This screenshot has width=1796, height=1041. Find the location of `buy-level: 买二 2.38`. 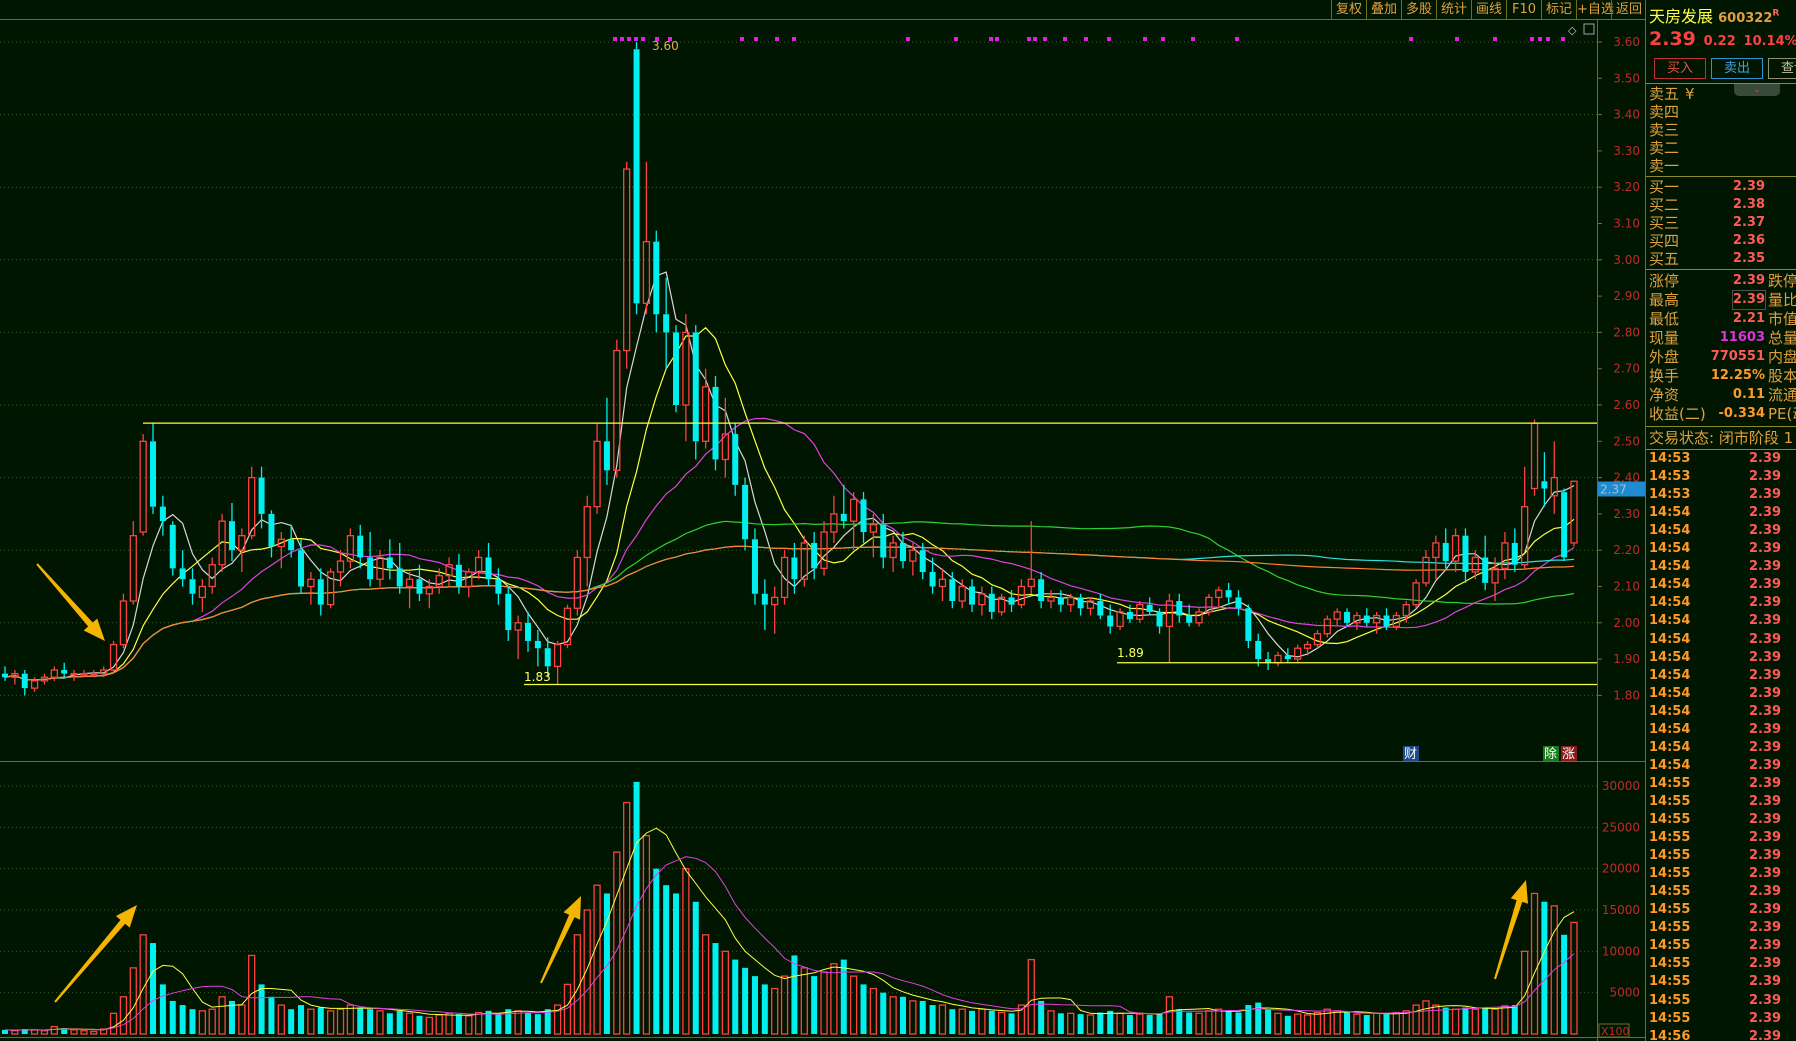

buy-level: 买二 2.38 is located at coordinates (1722, 205).